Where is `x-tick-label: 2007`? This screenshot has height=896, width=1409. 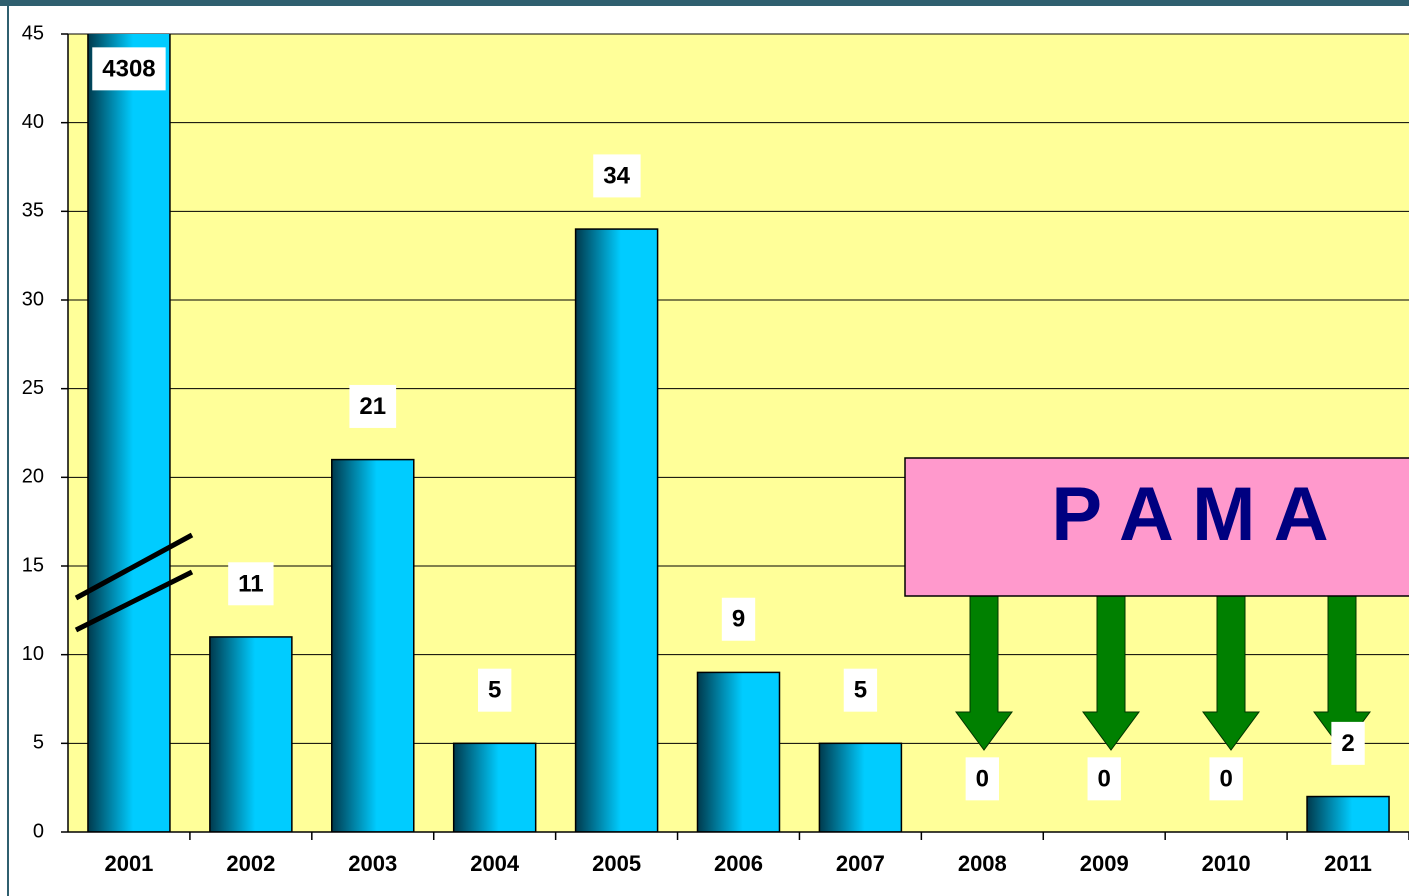 x-tick-label: 2007 is located at coordinates (860, 863).